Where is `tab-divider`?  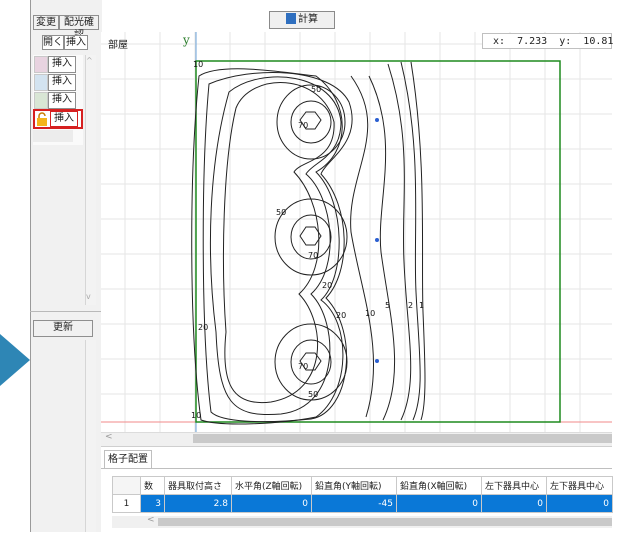 tab-divider is located at coordinates (356, 468).